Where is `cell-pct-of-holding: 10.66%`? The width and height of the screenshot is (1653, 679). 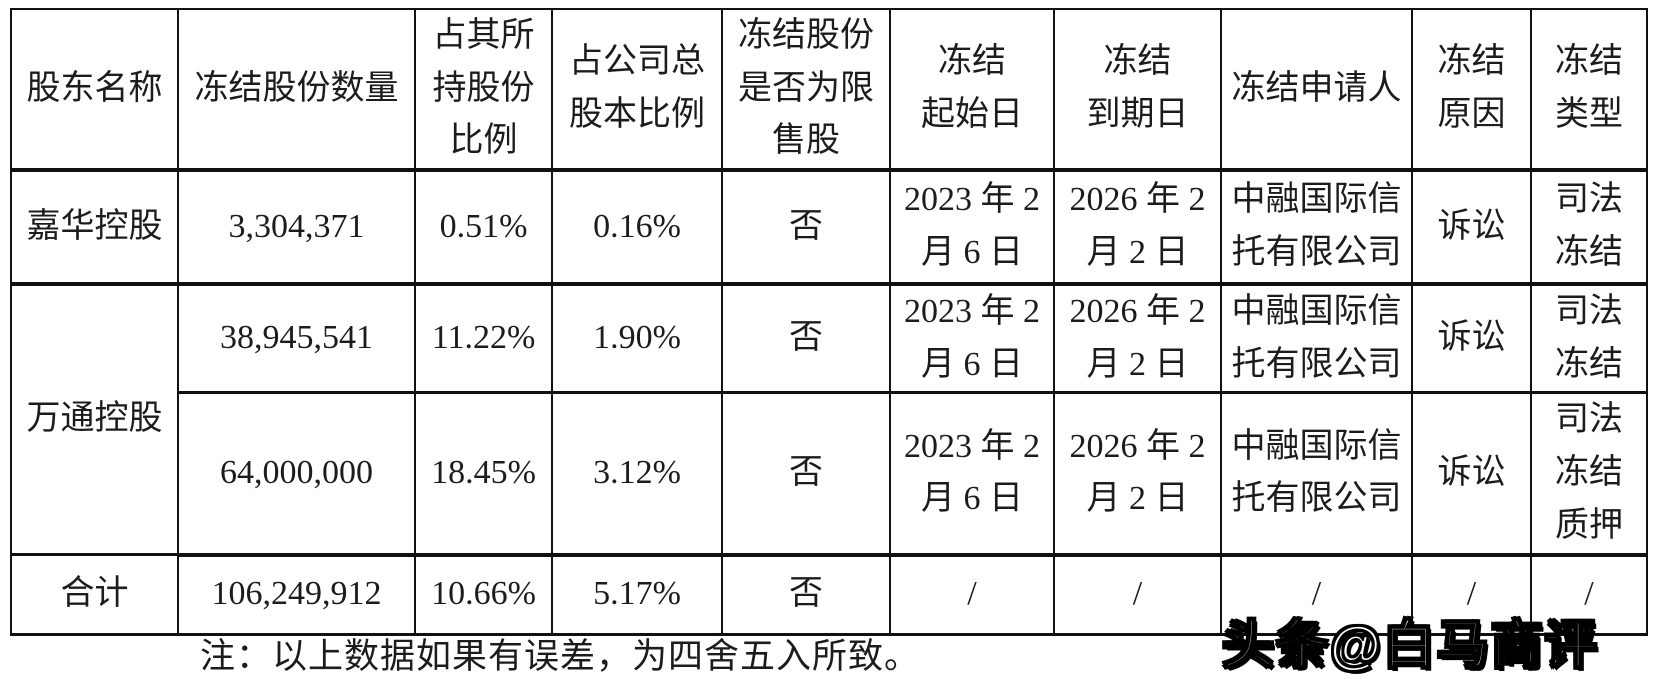
cell-pct-of-holding: 10.66% is located at coordinates (483, 594).